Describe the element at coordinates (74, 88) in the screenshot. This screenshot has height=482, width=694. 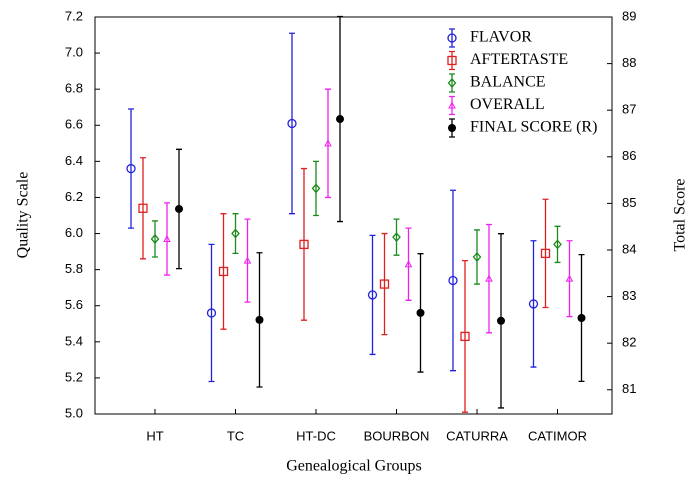
I see `y-tick-label: 6.8` at that location.